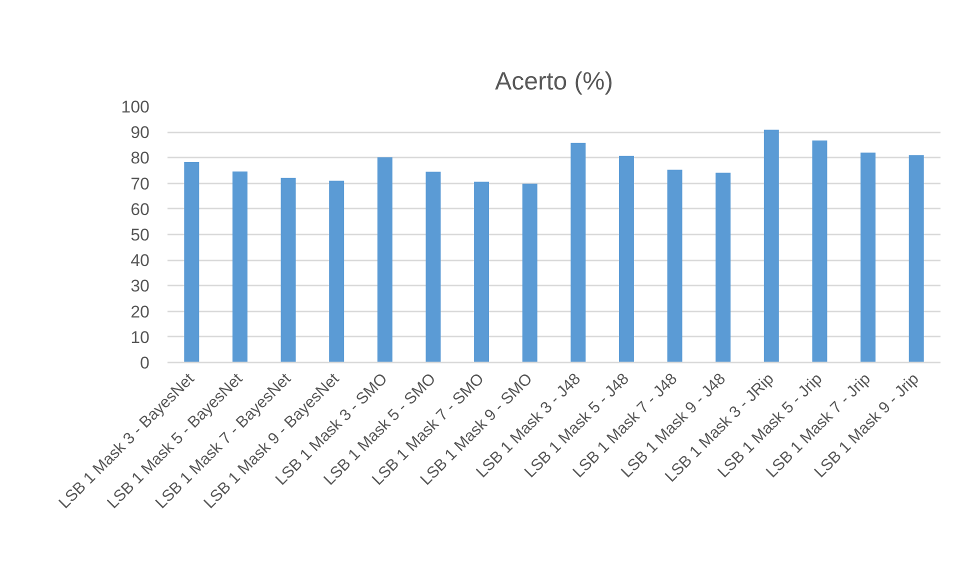 This screenshot has width=957, height=579. I want to click on y-tick-label: 60, so click(140, 209).